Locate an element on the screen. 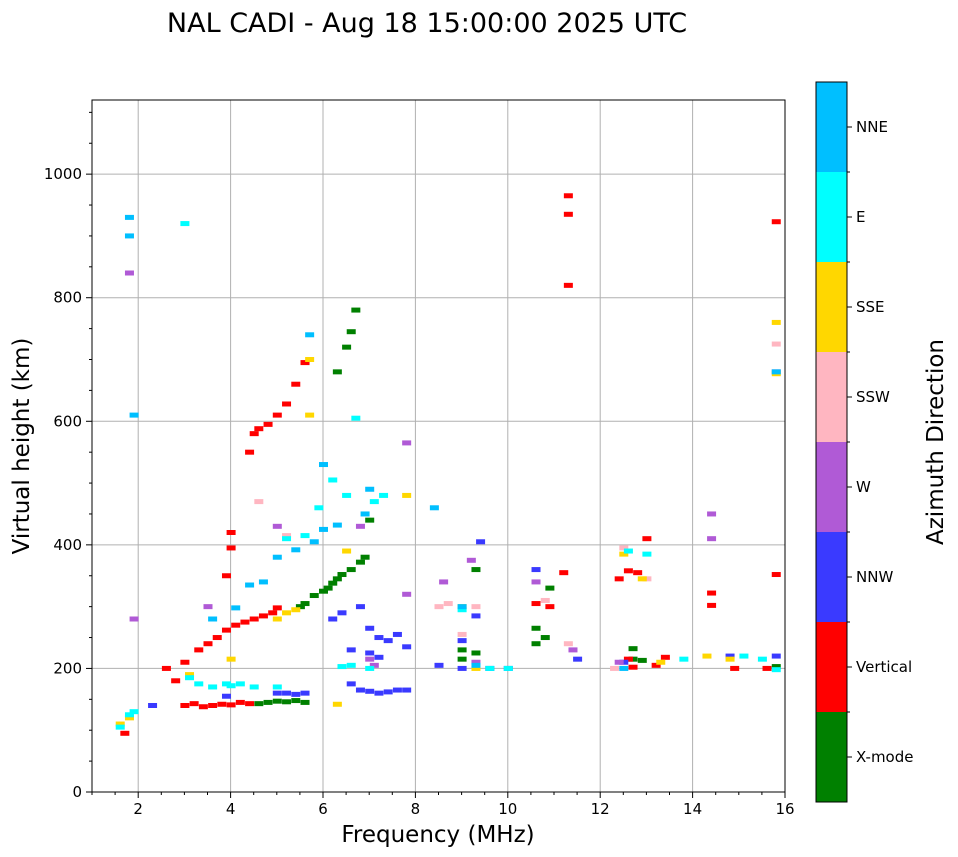  colorbar-tick-label: SSW is located at coordinates (873, 397).